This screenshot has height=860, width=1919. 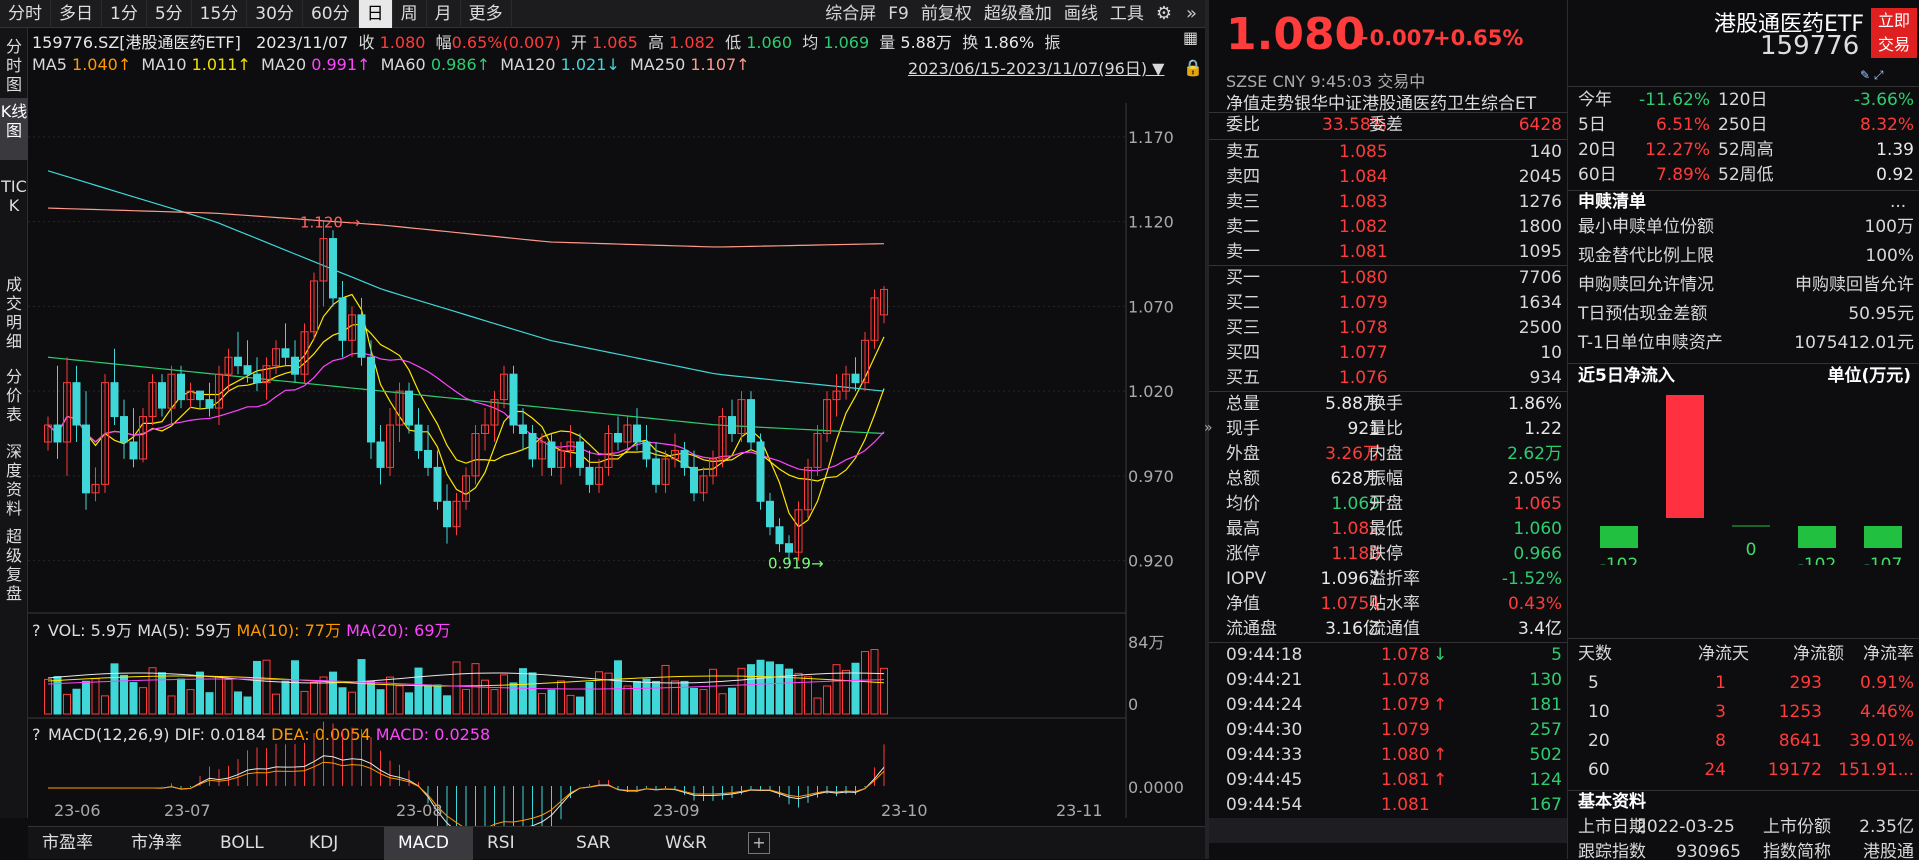 I want to click on tab-period-5: 30分, so click(x=275, y=14).